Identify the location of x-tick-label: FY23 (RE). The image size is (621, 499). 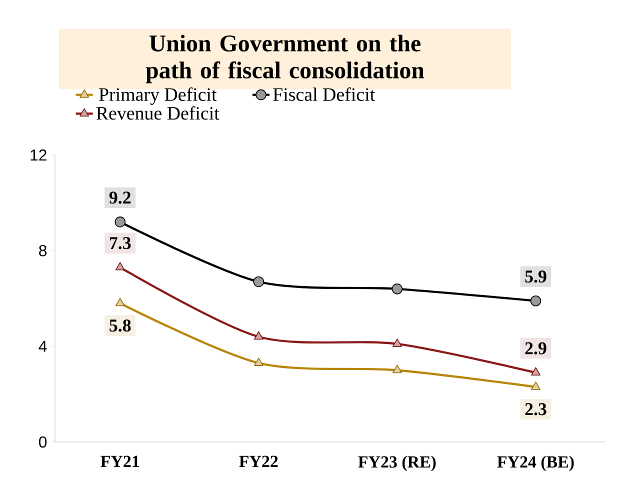
(397, 464).